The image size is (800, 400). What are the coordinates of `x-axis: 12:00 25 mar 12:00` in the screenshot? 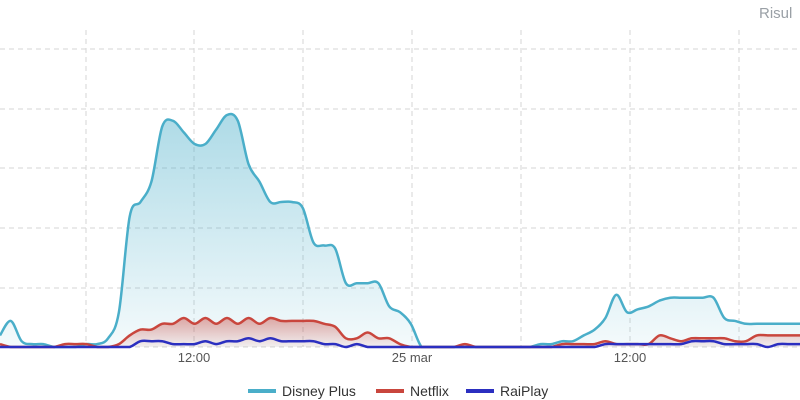 It's located at (412, 357).